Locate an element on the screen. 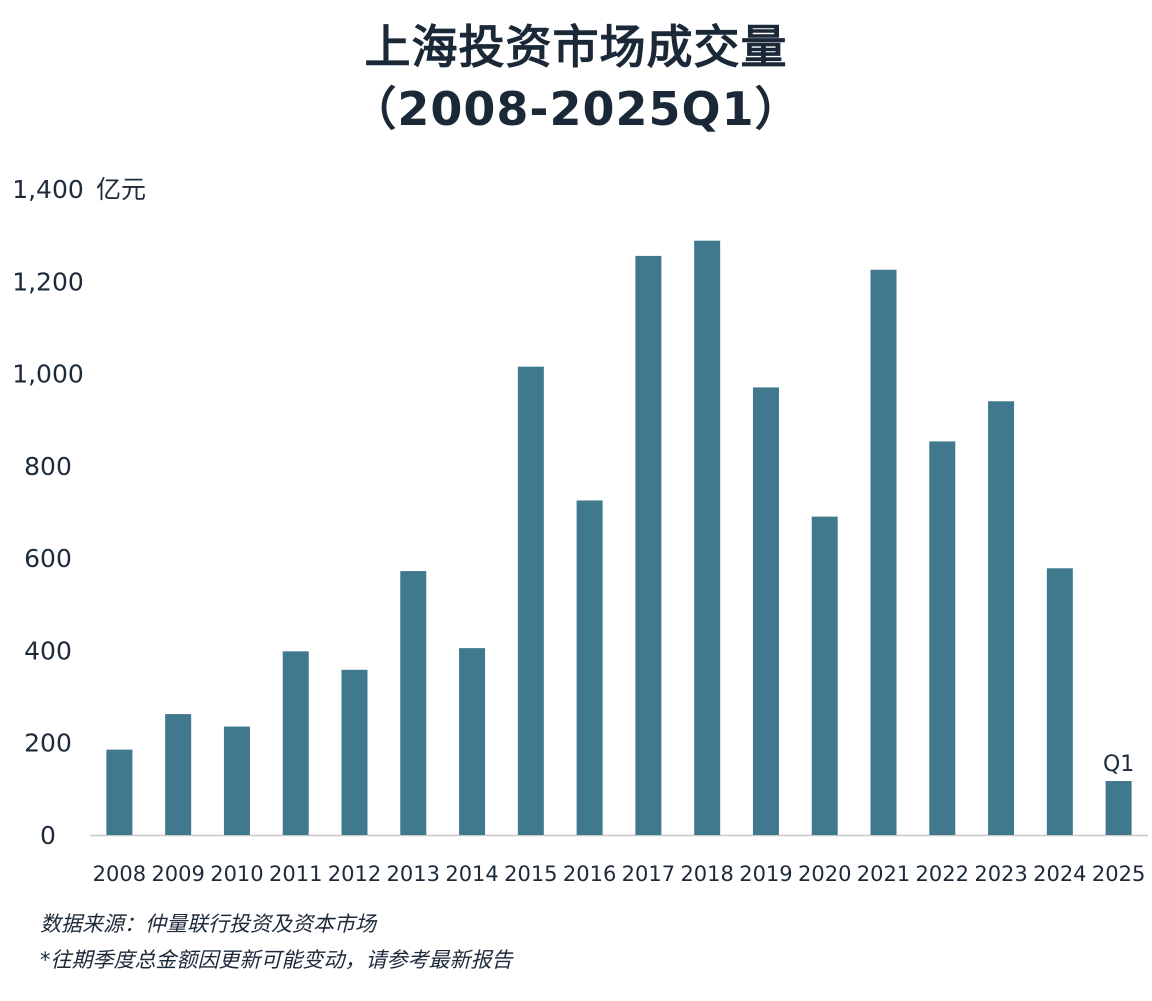  x-tick-label: 2009 is located at coordinates (177, 874).